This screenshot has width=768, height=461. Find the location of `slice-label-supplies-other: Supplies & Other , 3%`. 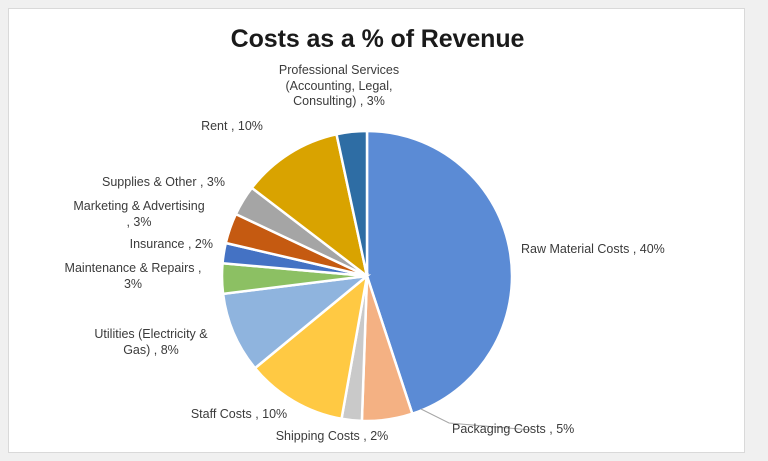

slice-label-supplies-other: Supplies & Other , 3% is located at coordinates (163, 182).